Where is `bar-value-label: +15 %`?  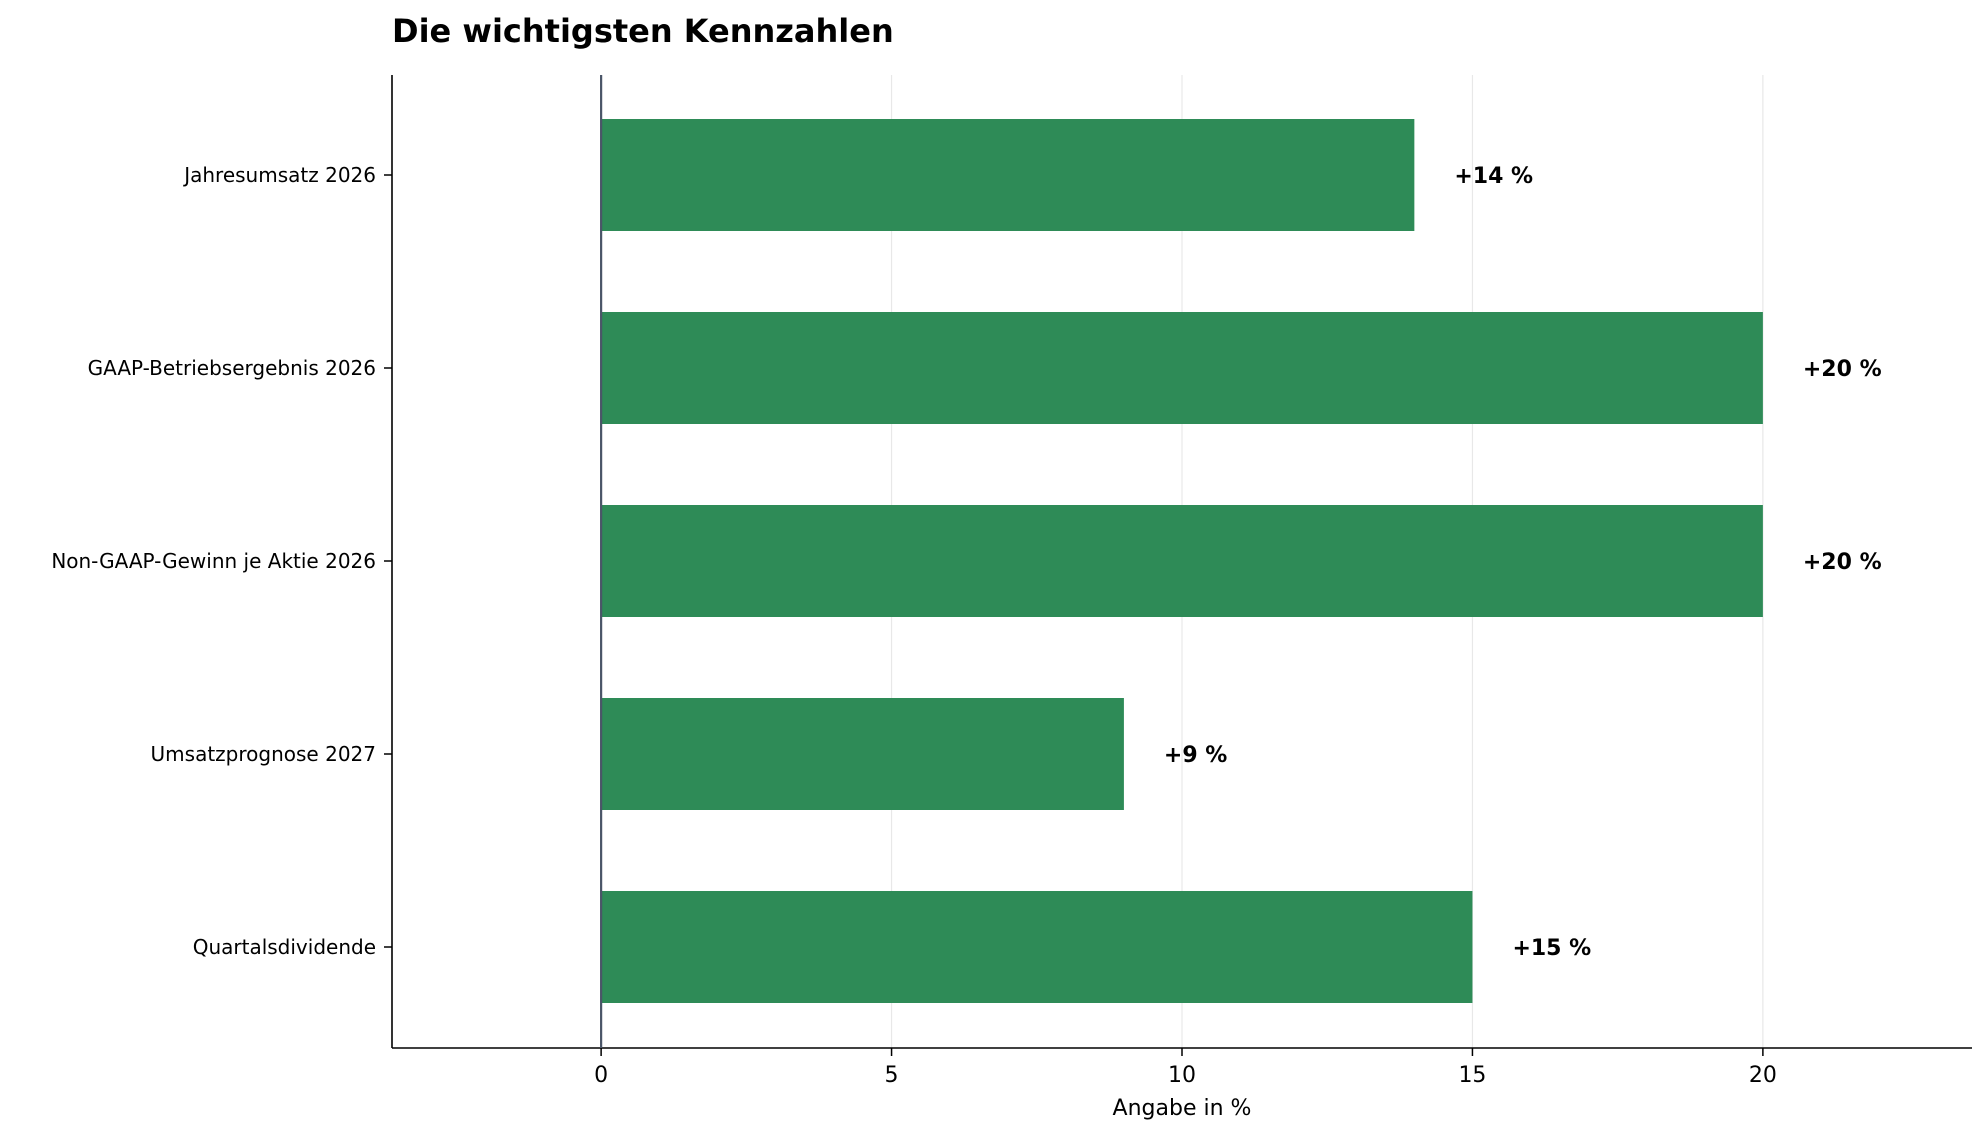
bar-value-label: +15 % is located at coordinates (1551, 948).